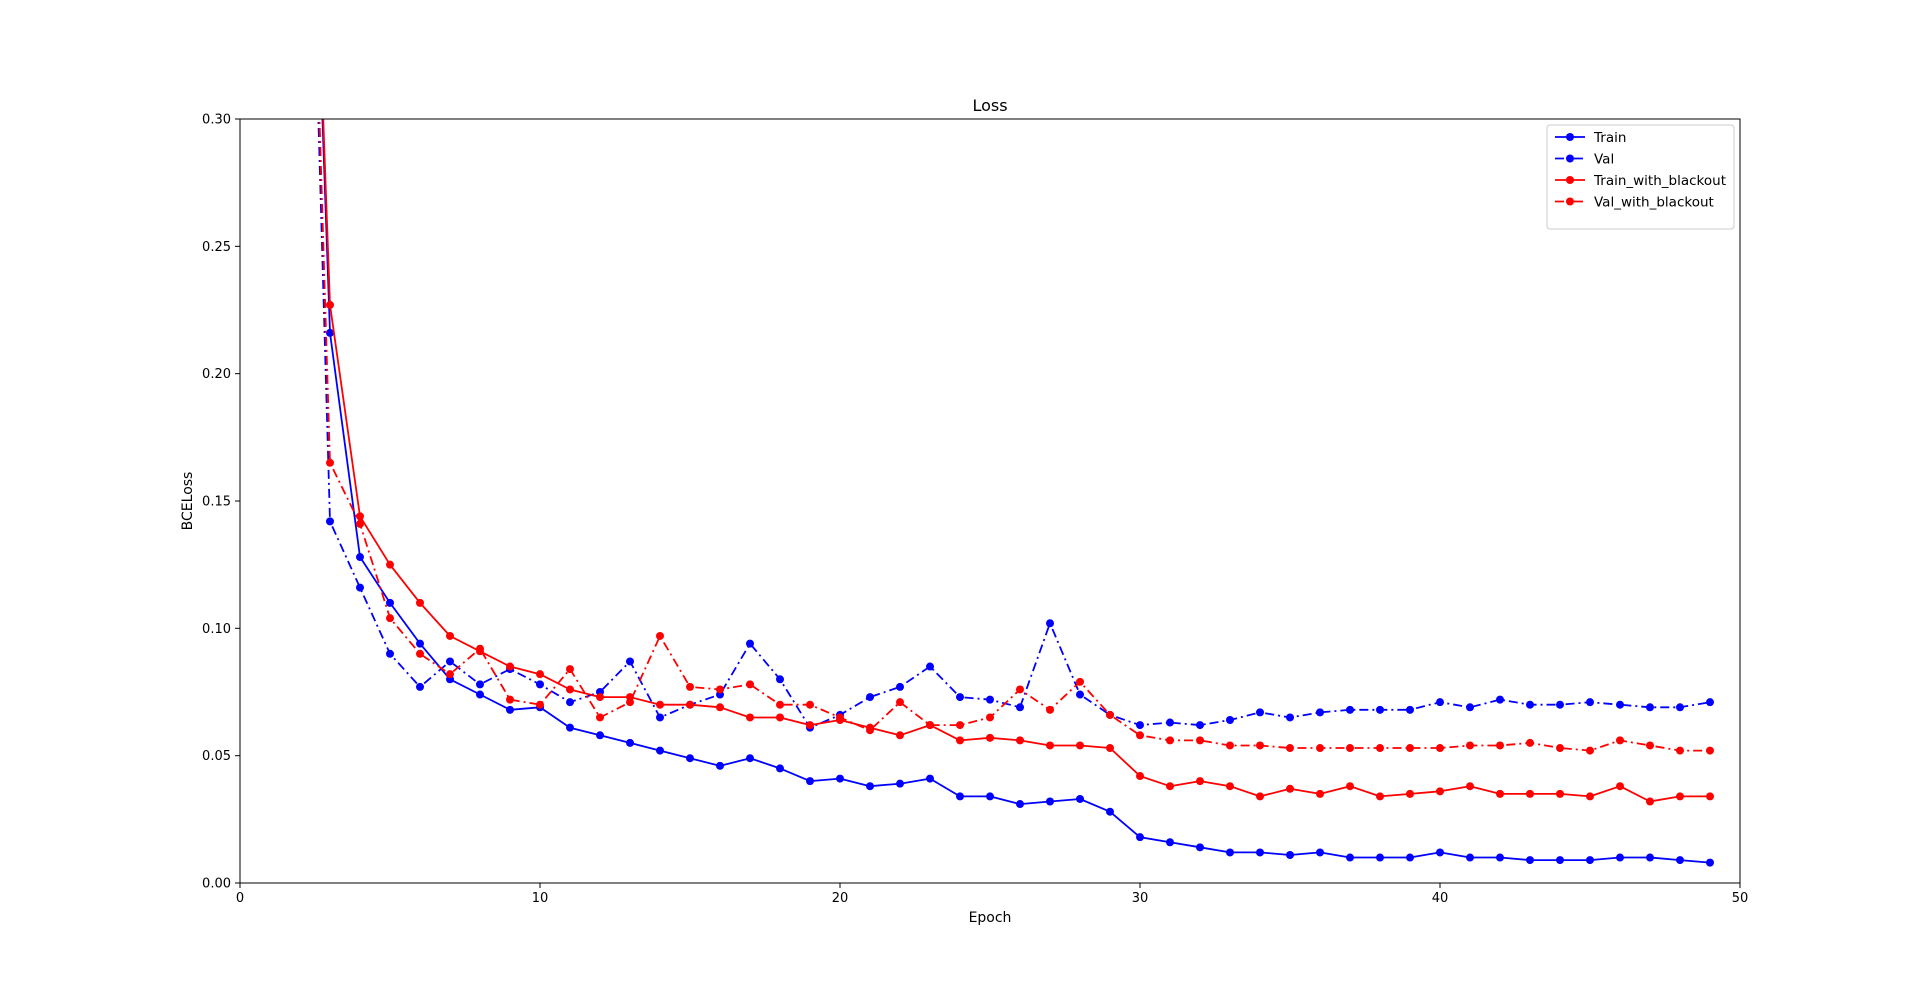 The height and width of the screenshot is (987, 1920). Describe the element at coordinates (216, 884) in the screenshot. I see `y-tick-label: 0.00` at that location.